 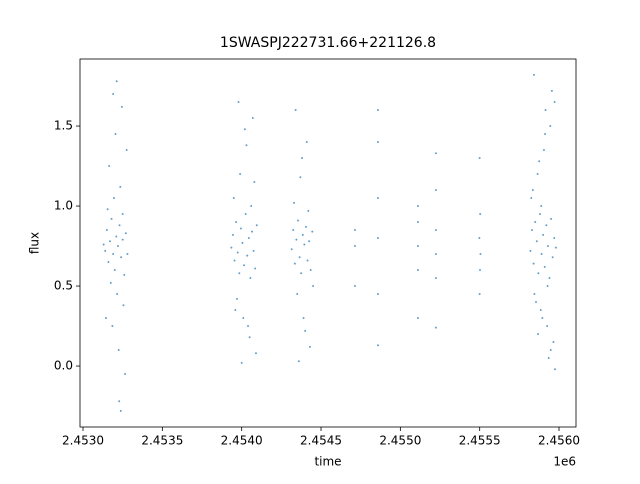 What do you see at coordinates (63, 286) in the screenshot?
I see `y-tick-label: 0.5` at bounding box center [63, 286].